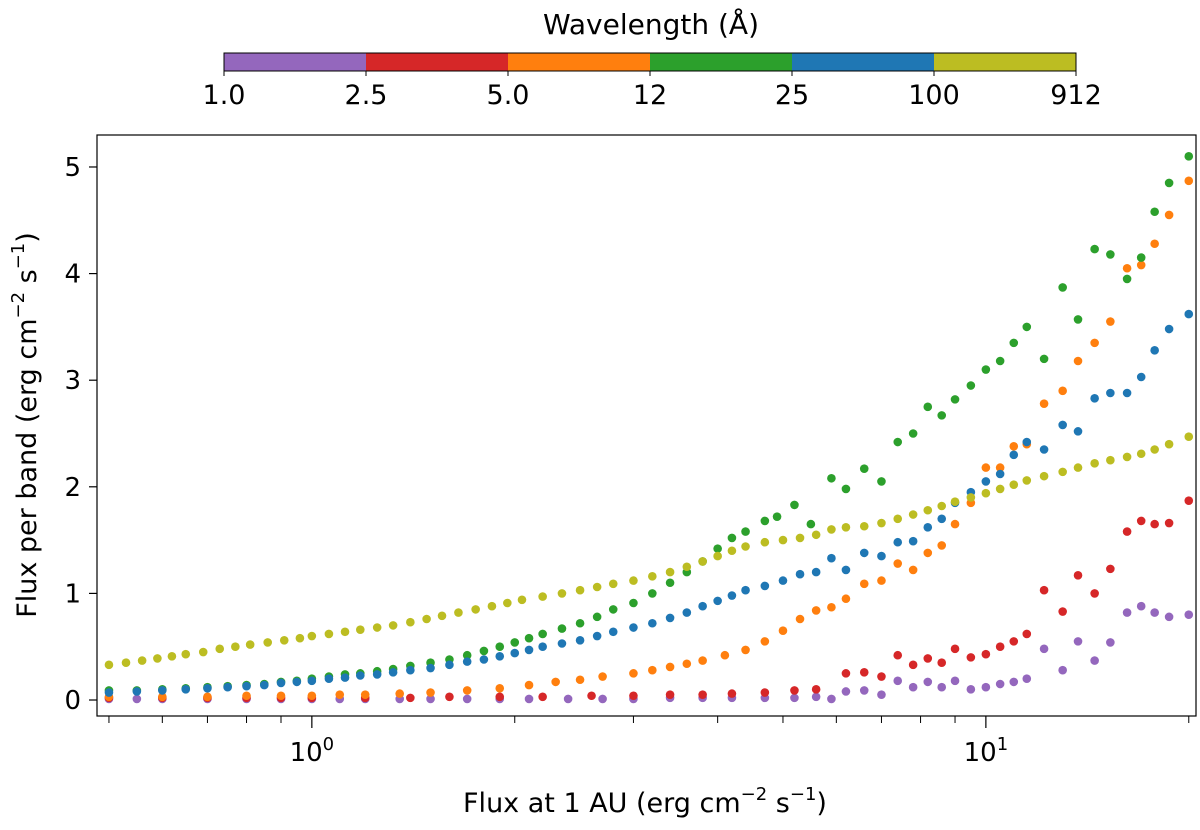 Image resolution: width=1200 pixels, height=830 pixels. Describe the element at coordinates (508, 95) in the screenshot. I see `colorbar-tick-label: 5.0` at that location.